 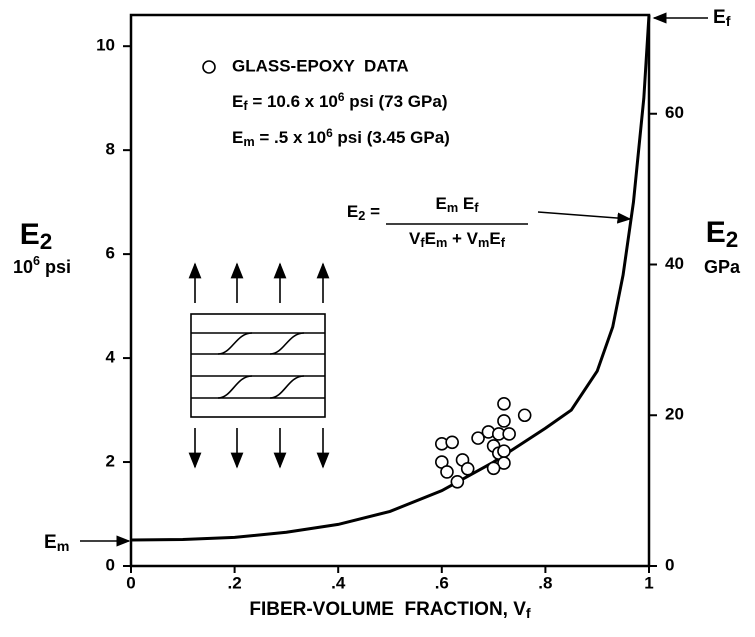 I want to click on x-axis-label: FIBER-VOLUME FRACTION, Vf, so click(x=390, y=610).